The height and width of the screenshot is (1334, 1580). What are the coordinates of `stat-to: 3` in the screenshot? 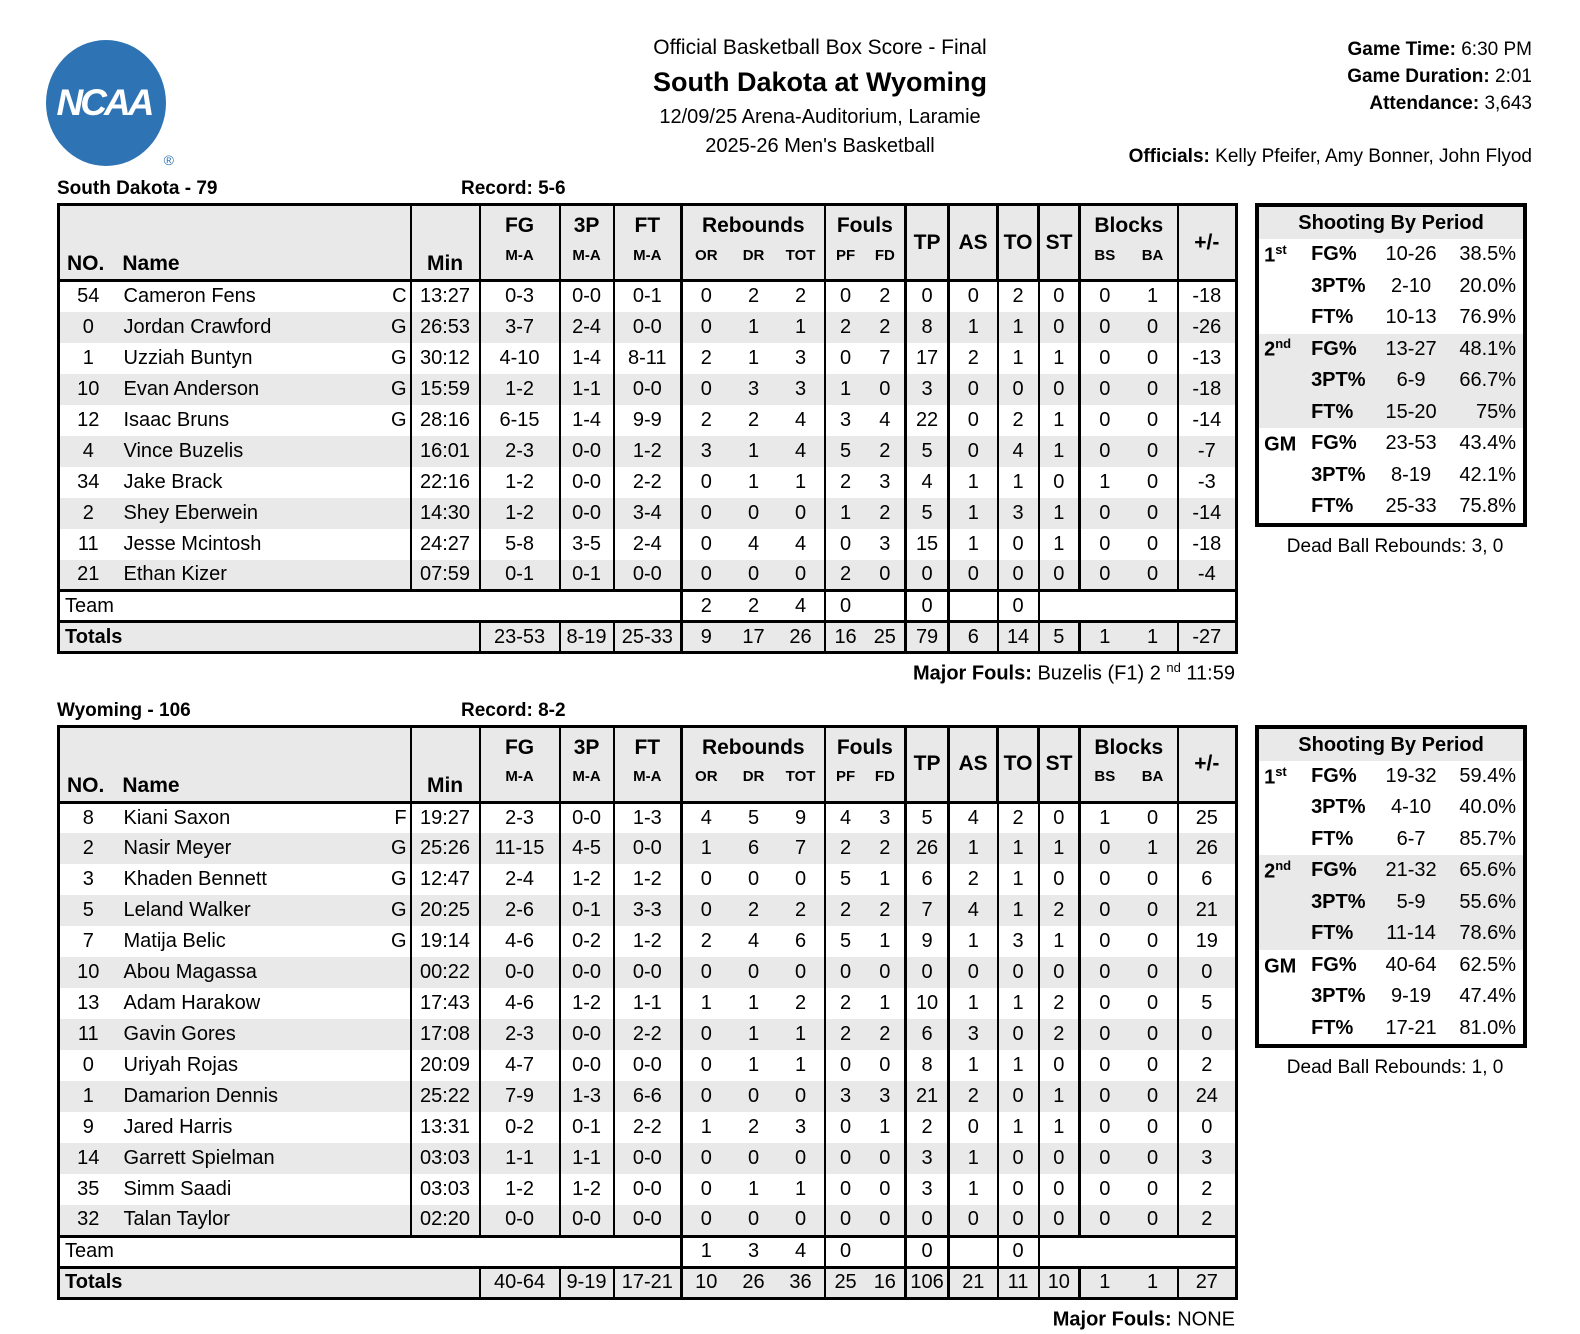 It's located at (1017, 513).